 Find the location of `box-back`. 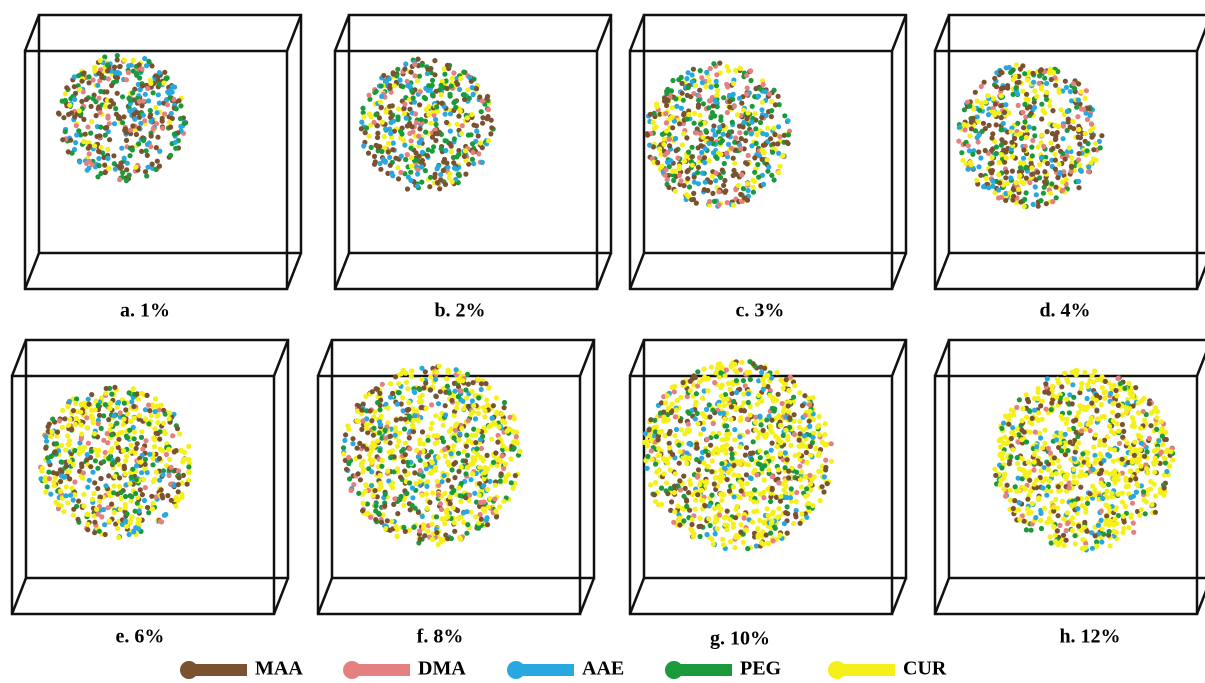

box-back is located at coordinates (157, 459).